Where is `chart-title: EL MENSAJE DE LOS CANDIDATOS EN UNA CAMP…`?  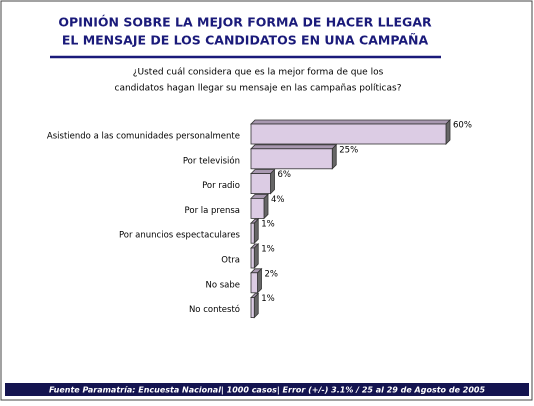 chart-title: EL MENSAJE DE LOS CANDIDATOS EN UNA CAMP… is located at coordinates (245, 40).